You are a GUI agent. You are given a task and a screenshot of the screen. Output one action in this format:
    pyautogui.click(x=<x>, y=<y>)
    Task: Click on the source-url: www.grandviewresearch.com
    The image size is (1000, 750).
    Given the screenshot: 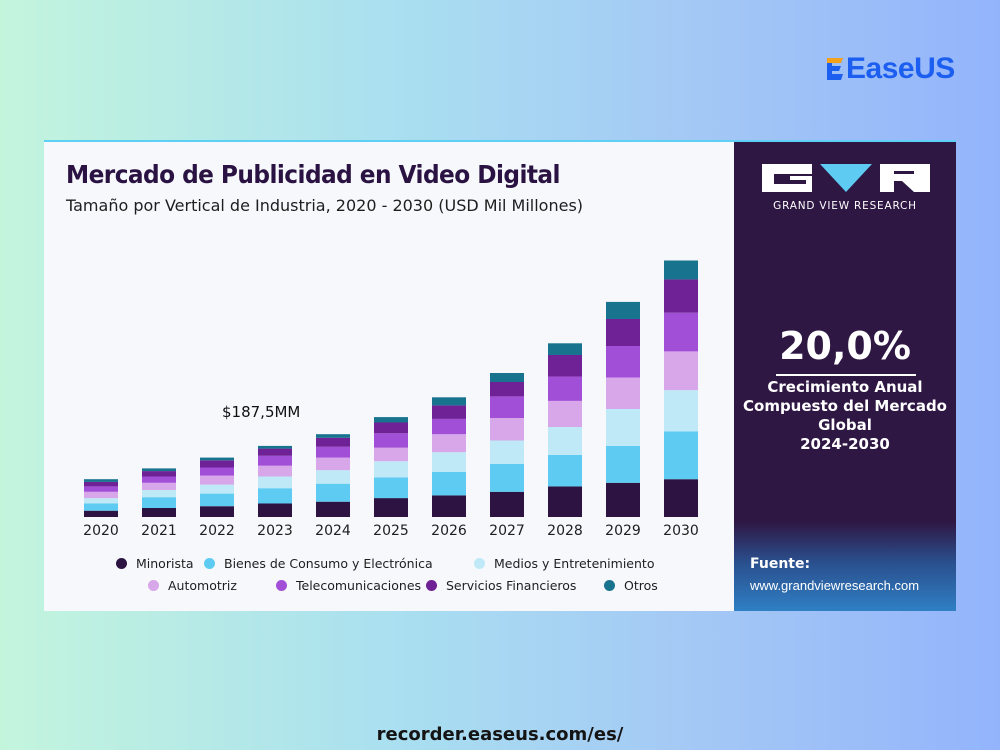 What is the action you would take?
    pyautogui.click(x=835, y=585)
    